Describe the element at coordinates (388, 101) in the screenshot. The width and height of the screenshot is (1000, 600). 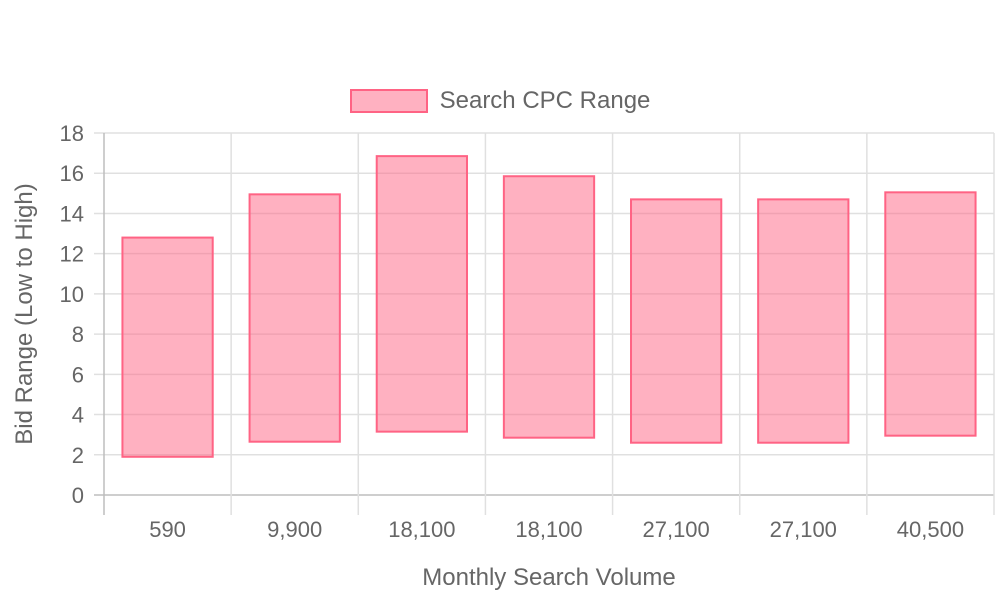
I see `legend-swatch` at that location.